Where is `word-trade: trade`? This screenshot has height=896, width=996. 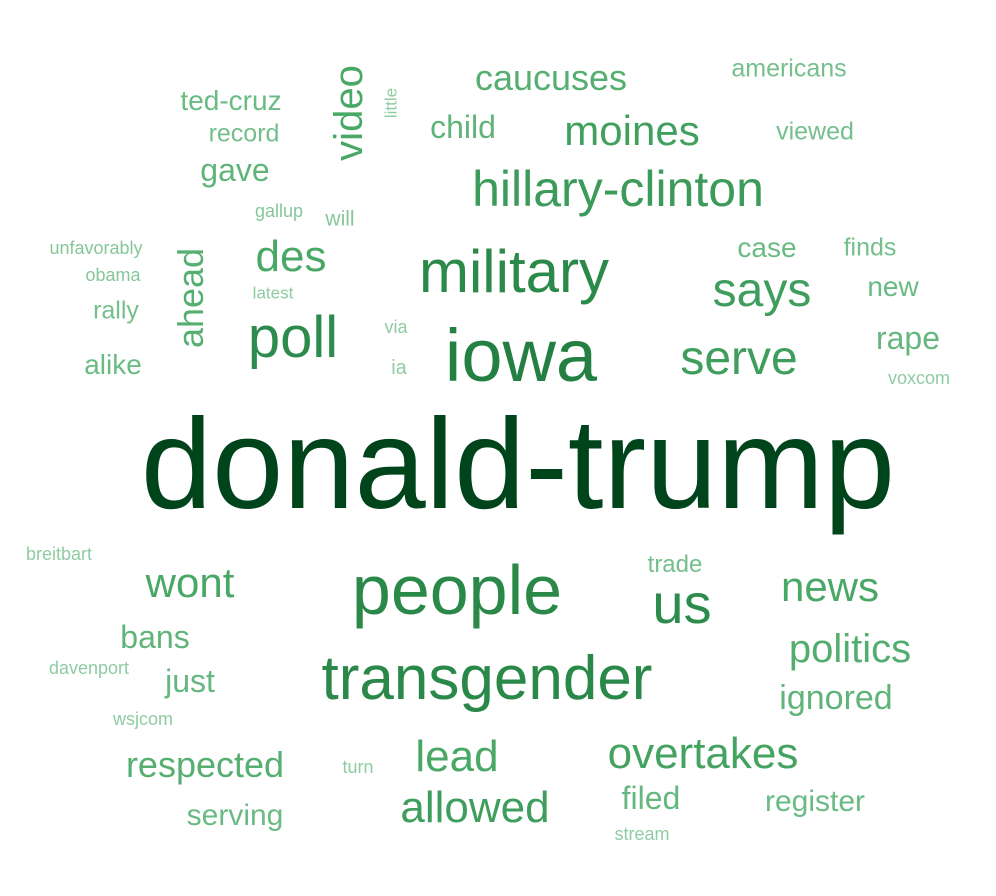
word-trade: trade is located at coordinates (675, 564).